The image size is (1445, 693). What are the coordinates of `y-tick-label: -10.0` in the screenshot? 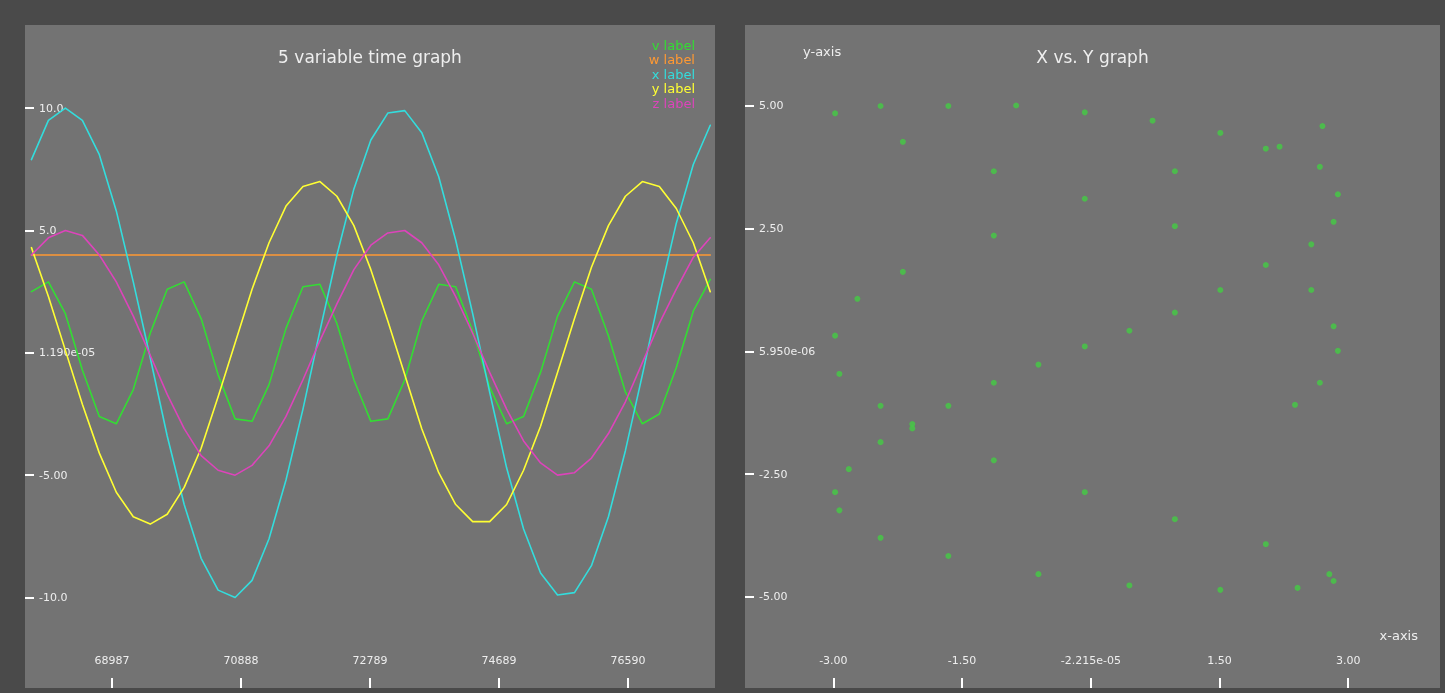 It's located at (53, 597).